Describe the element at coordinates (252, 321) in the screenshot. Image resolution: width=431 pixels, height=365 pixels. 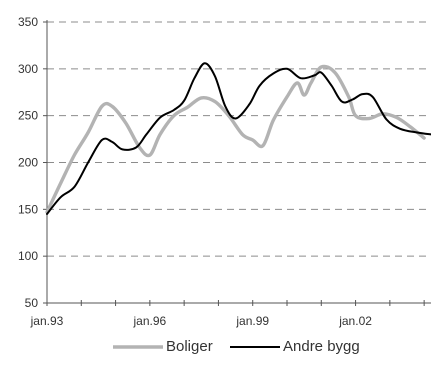
I see `x-tick-label-jan.99: jan.99` at that location.